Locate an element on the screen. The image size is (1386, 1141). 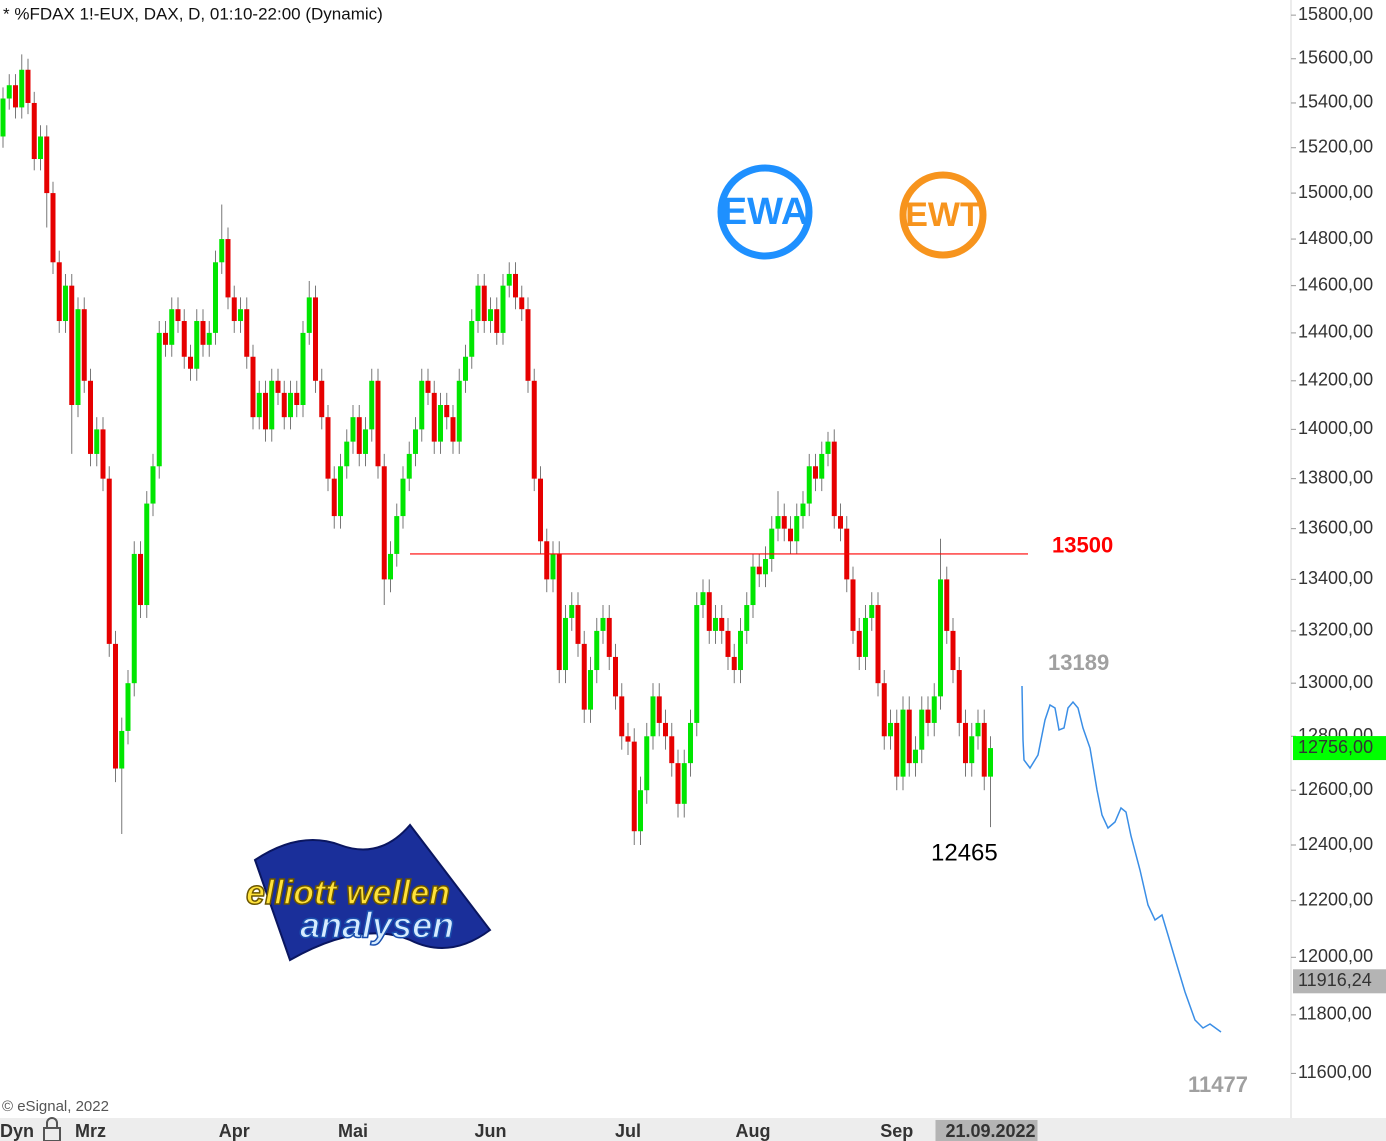
y-tick-label: 11600,00 is located at coordinates (1335, 1072).